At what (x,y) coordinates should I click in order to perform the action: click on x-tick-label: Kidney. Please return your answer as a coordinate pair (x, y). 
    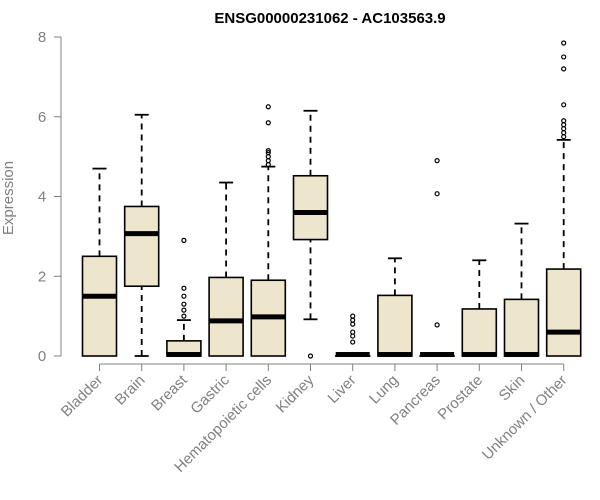
    Looking at the image, I should click on (295, 393).